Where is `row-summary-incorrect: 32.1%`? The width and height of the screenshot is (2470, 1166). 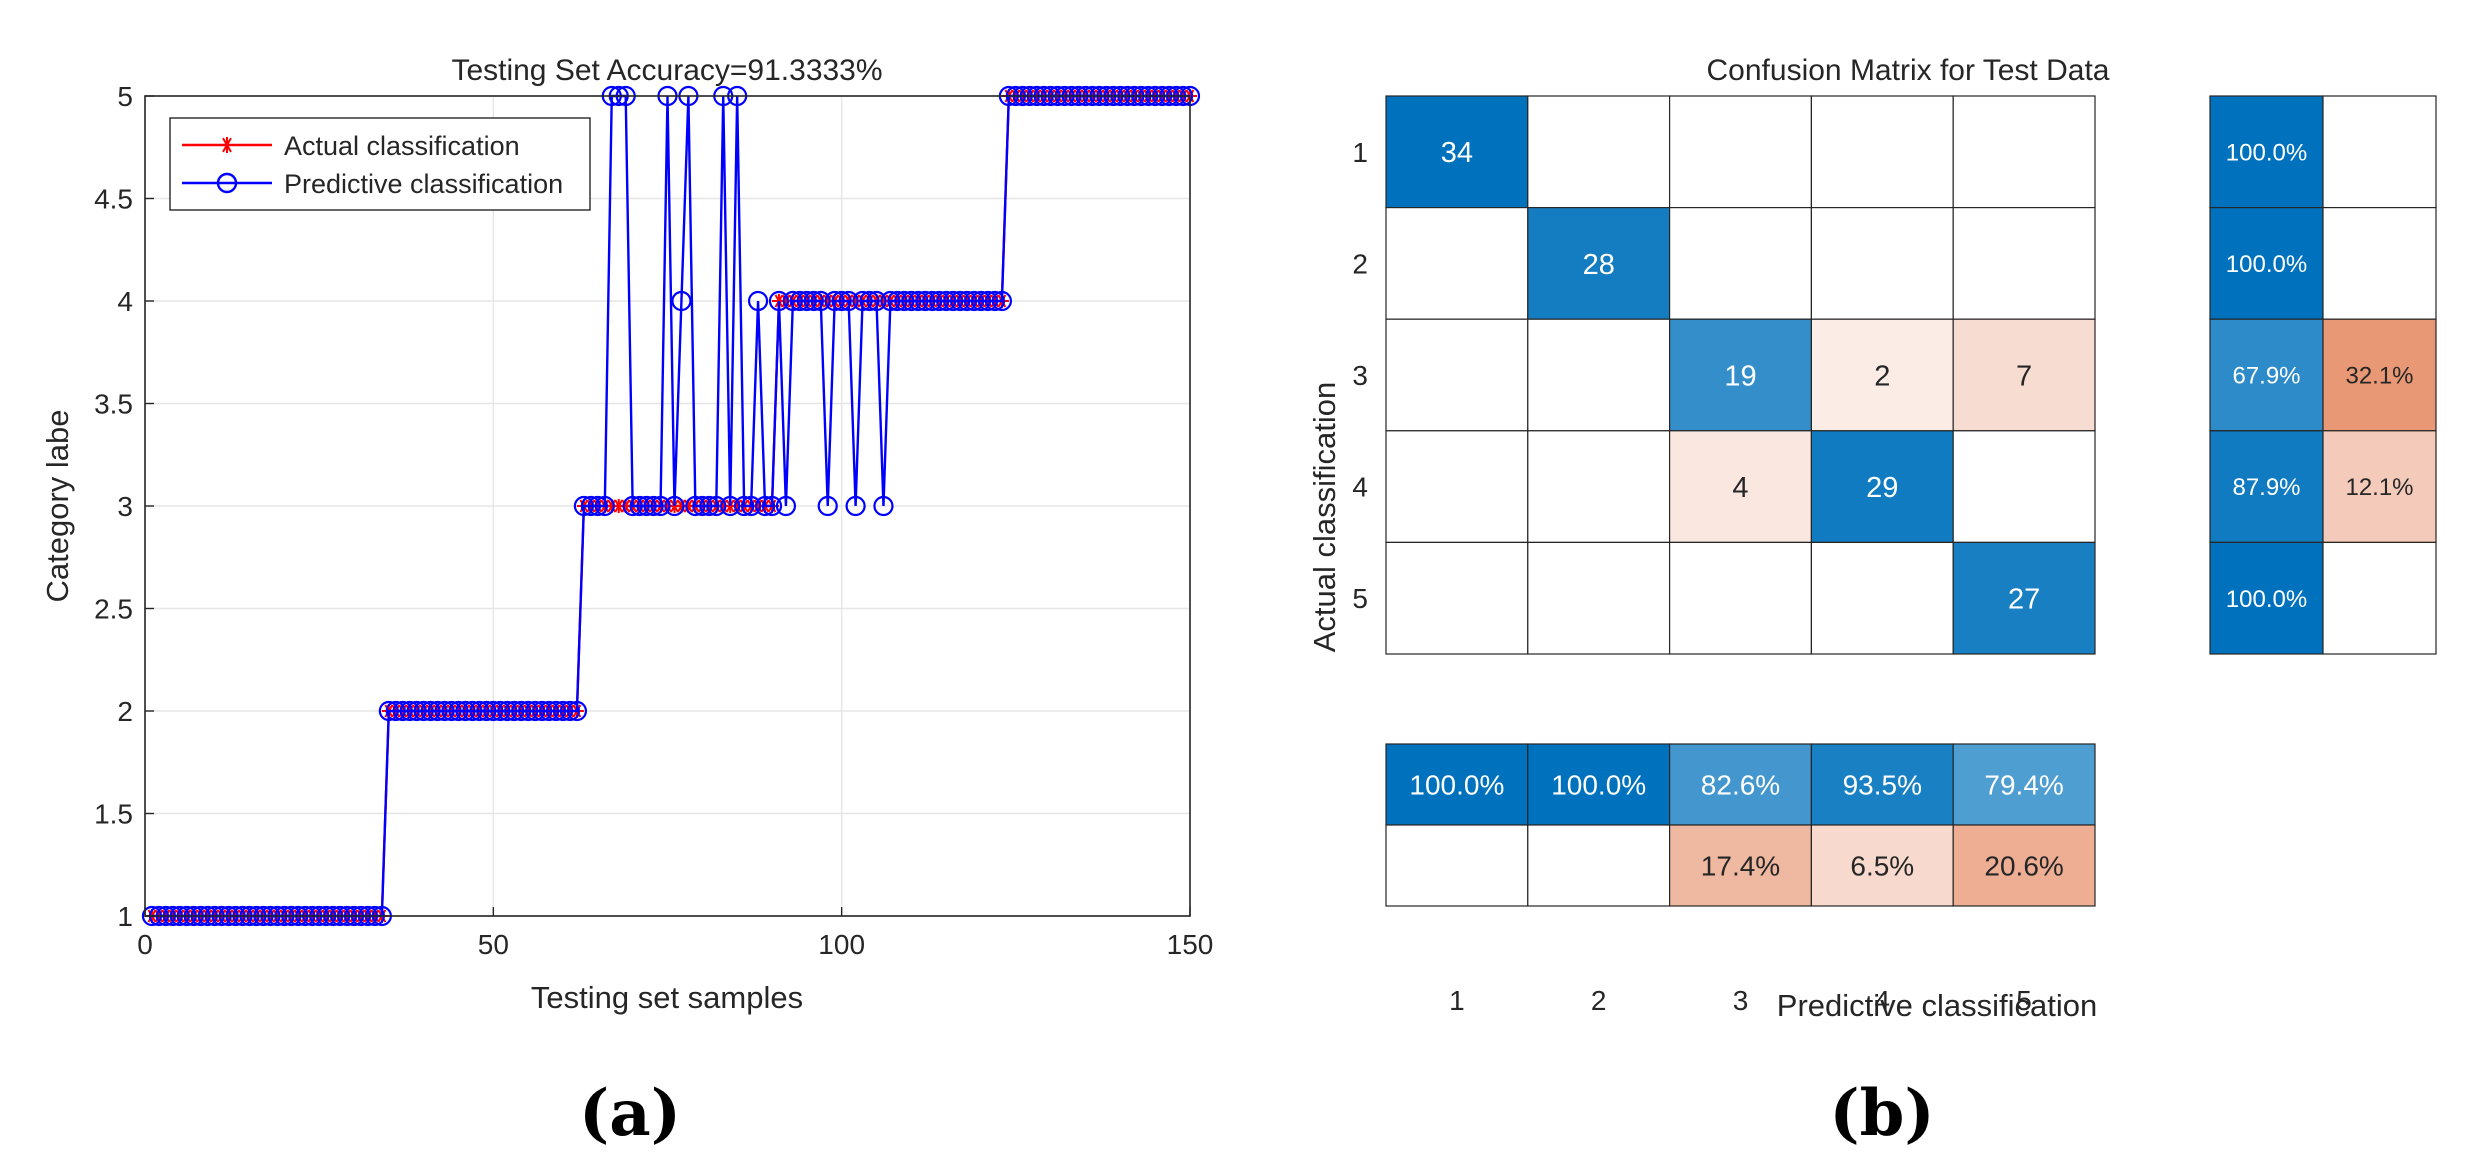
row-summary-incorrect: 32.1% is located at coordinates (2379, 375).